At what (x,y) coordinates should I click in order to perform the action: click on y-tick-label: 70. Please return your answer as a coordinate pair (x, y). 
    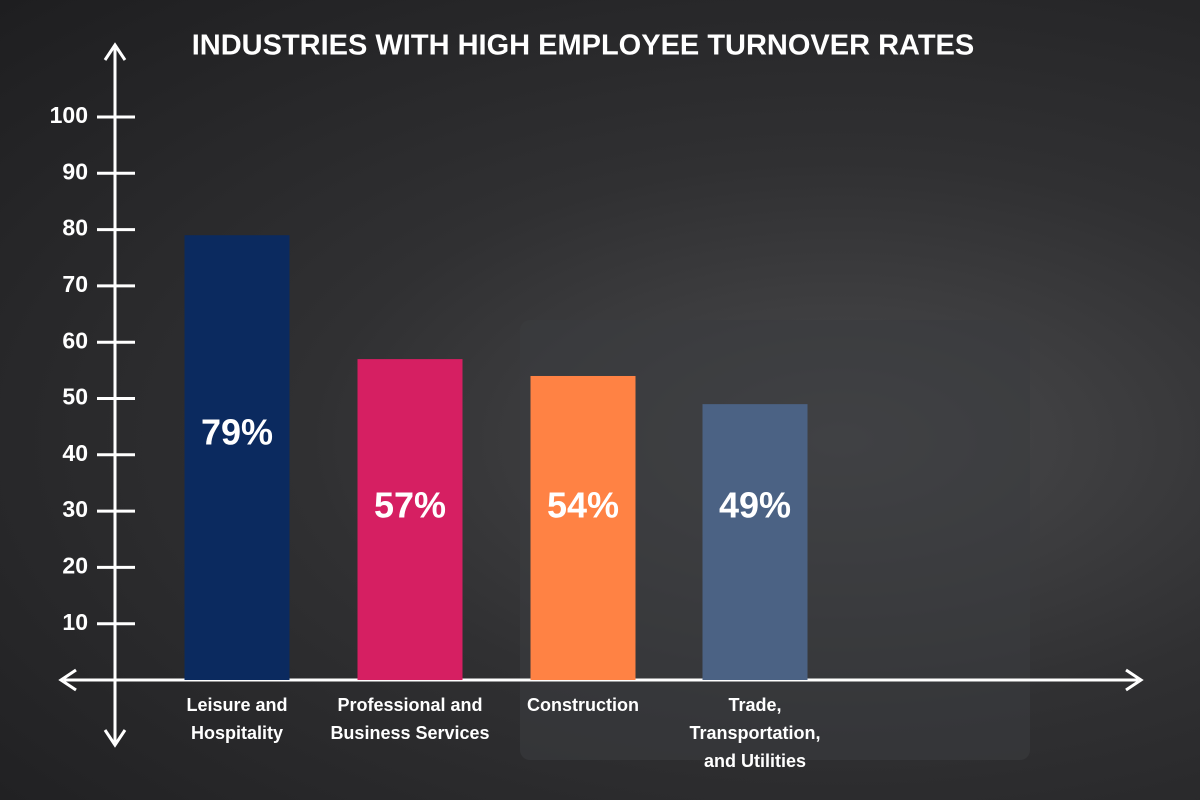
    Looking at the image, I should click on (75, 284).